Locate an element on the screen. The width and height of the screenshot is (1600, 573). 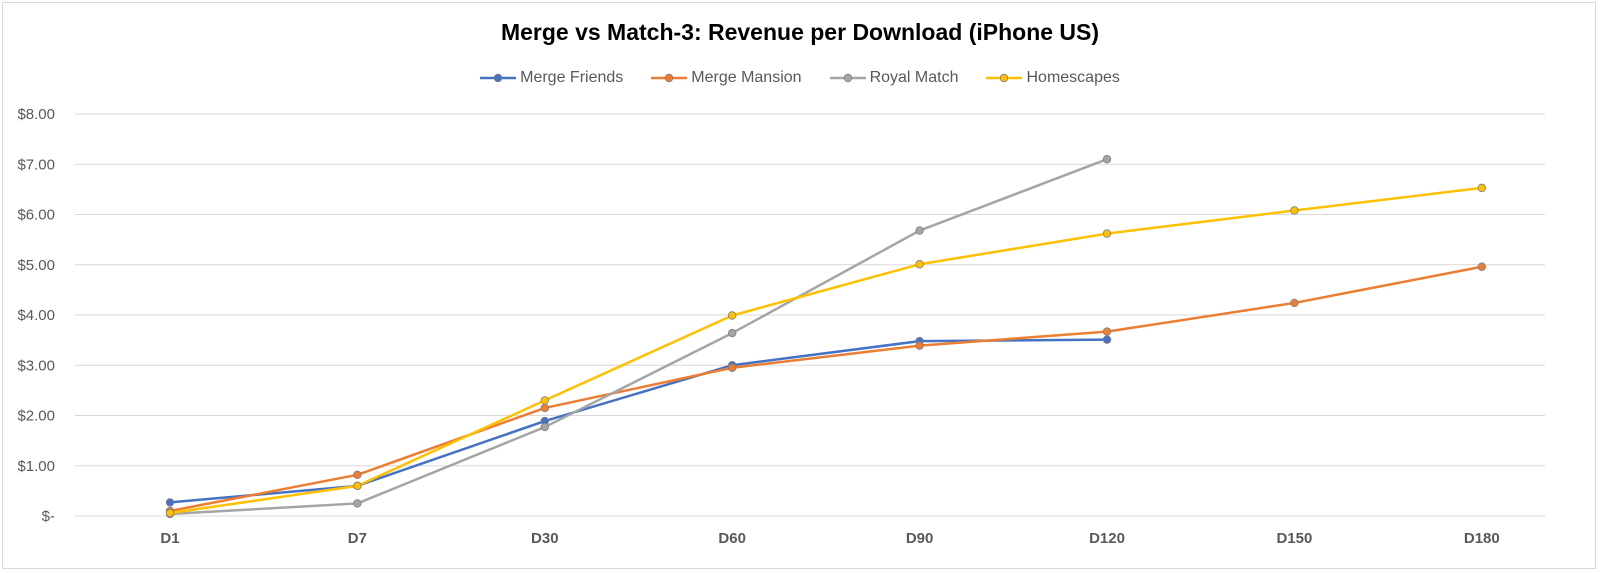
legend-item-homescapes: Homescapes is located at coordinates (1053, 78).